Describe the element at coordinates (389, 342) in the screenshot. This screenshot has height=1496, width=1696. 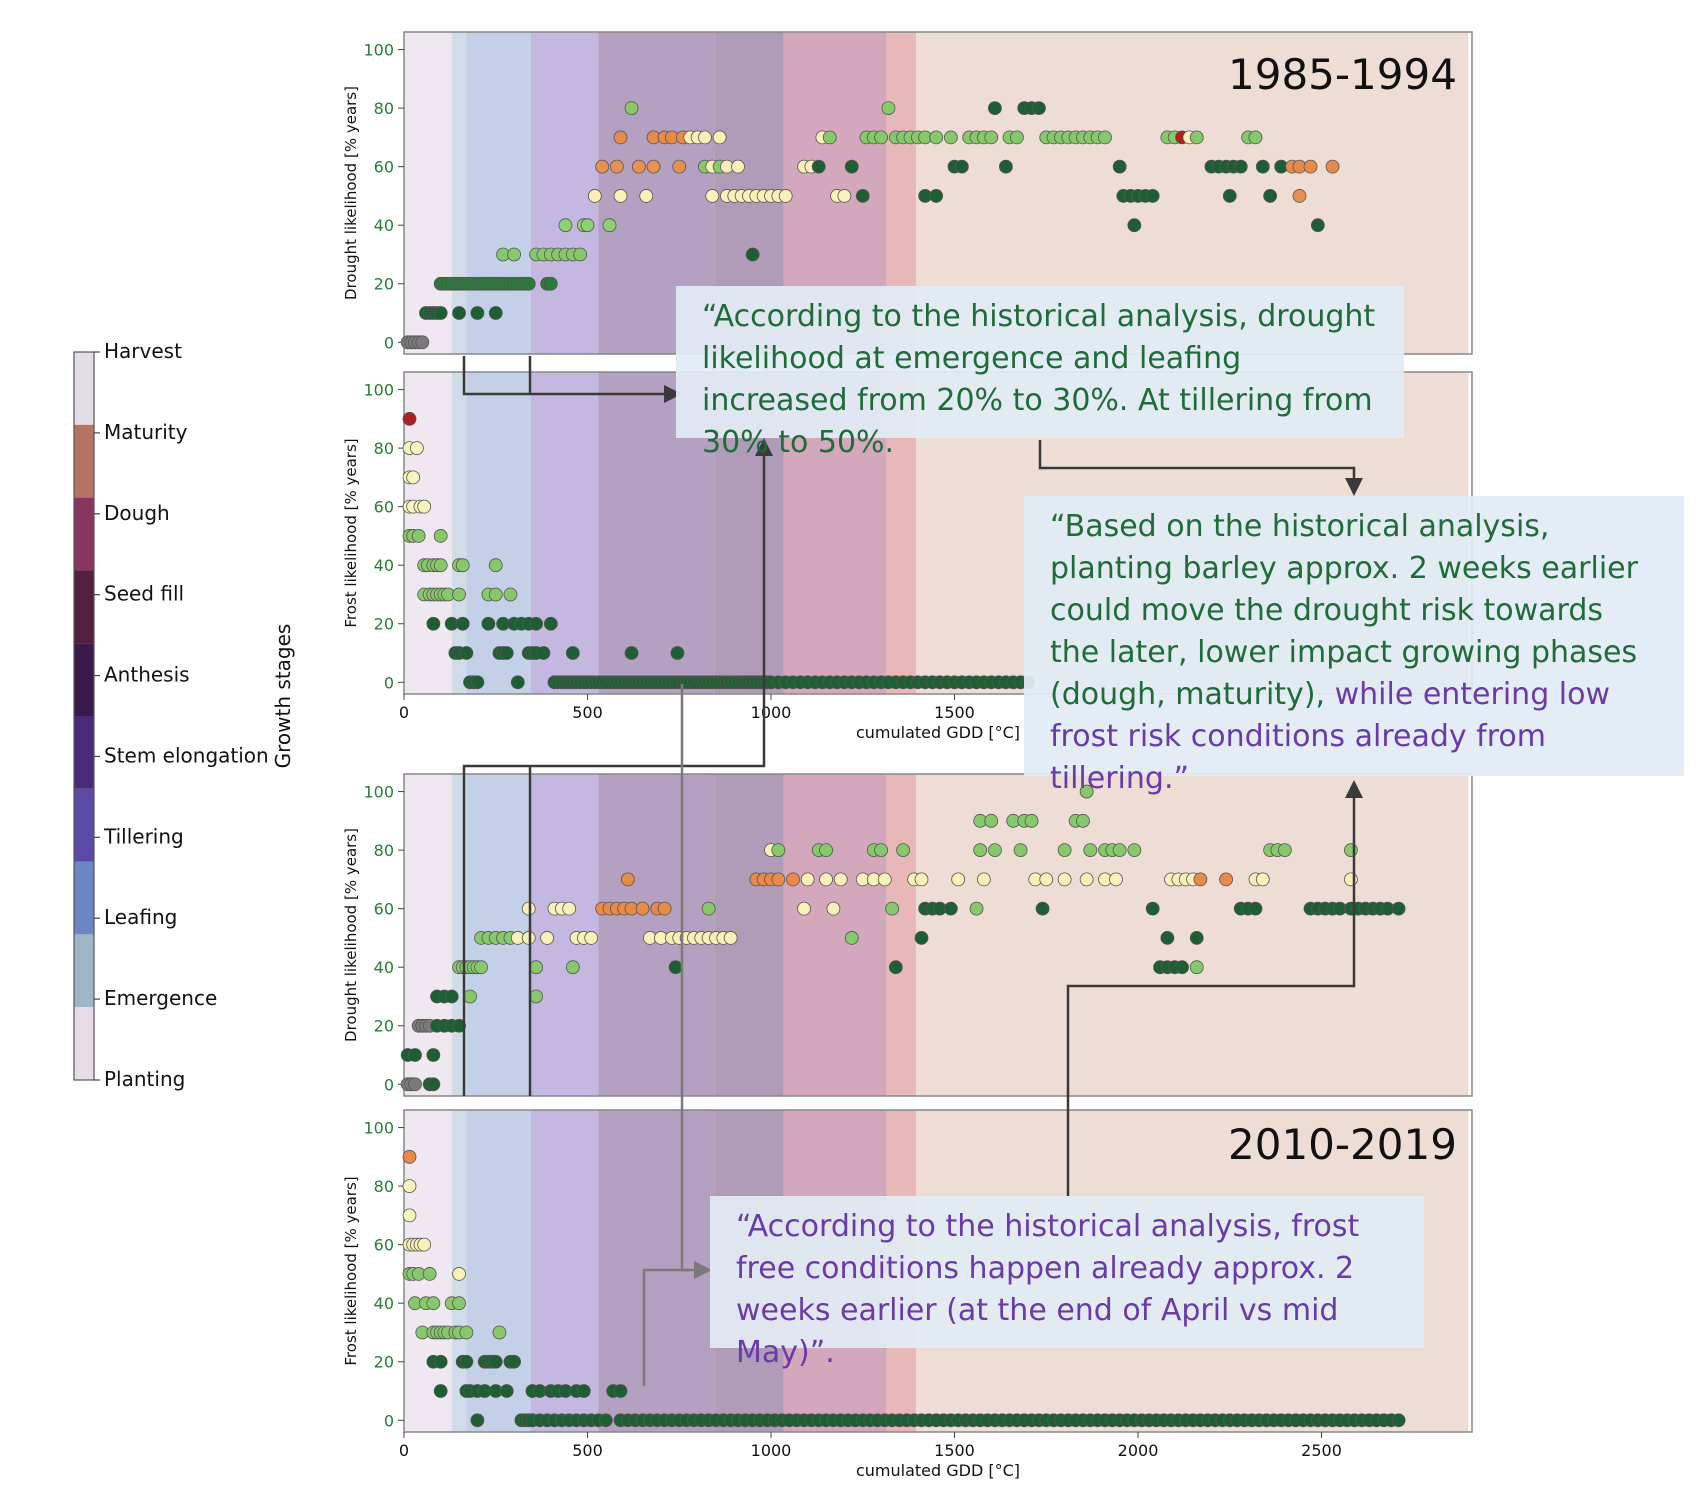
I see `y-tick-label: 0` at that location.